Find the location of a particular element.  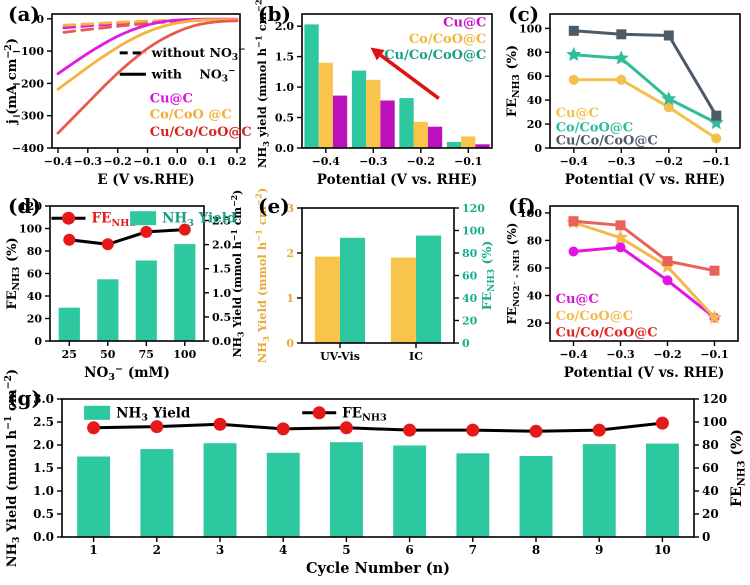

x-tick-label: −0.2 is located at coordinates (117, 161).